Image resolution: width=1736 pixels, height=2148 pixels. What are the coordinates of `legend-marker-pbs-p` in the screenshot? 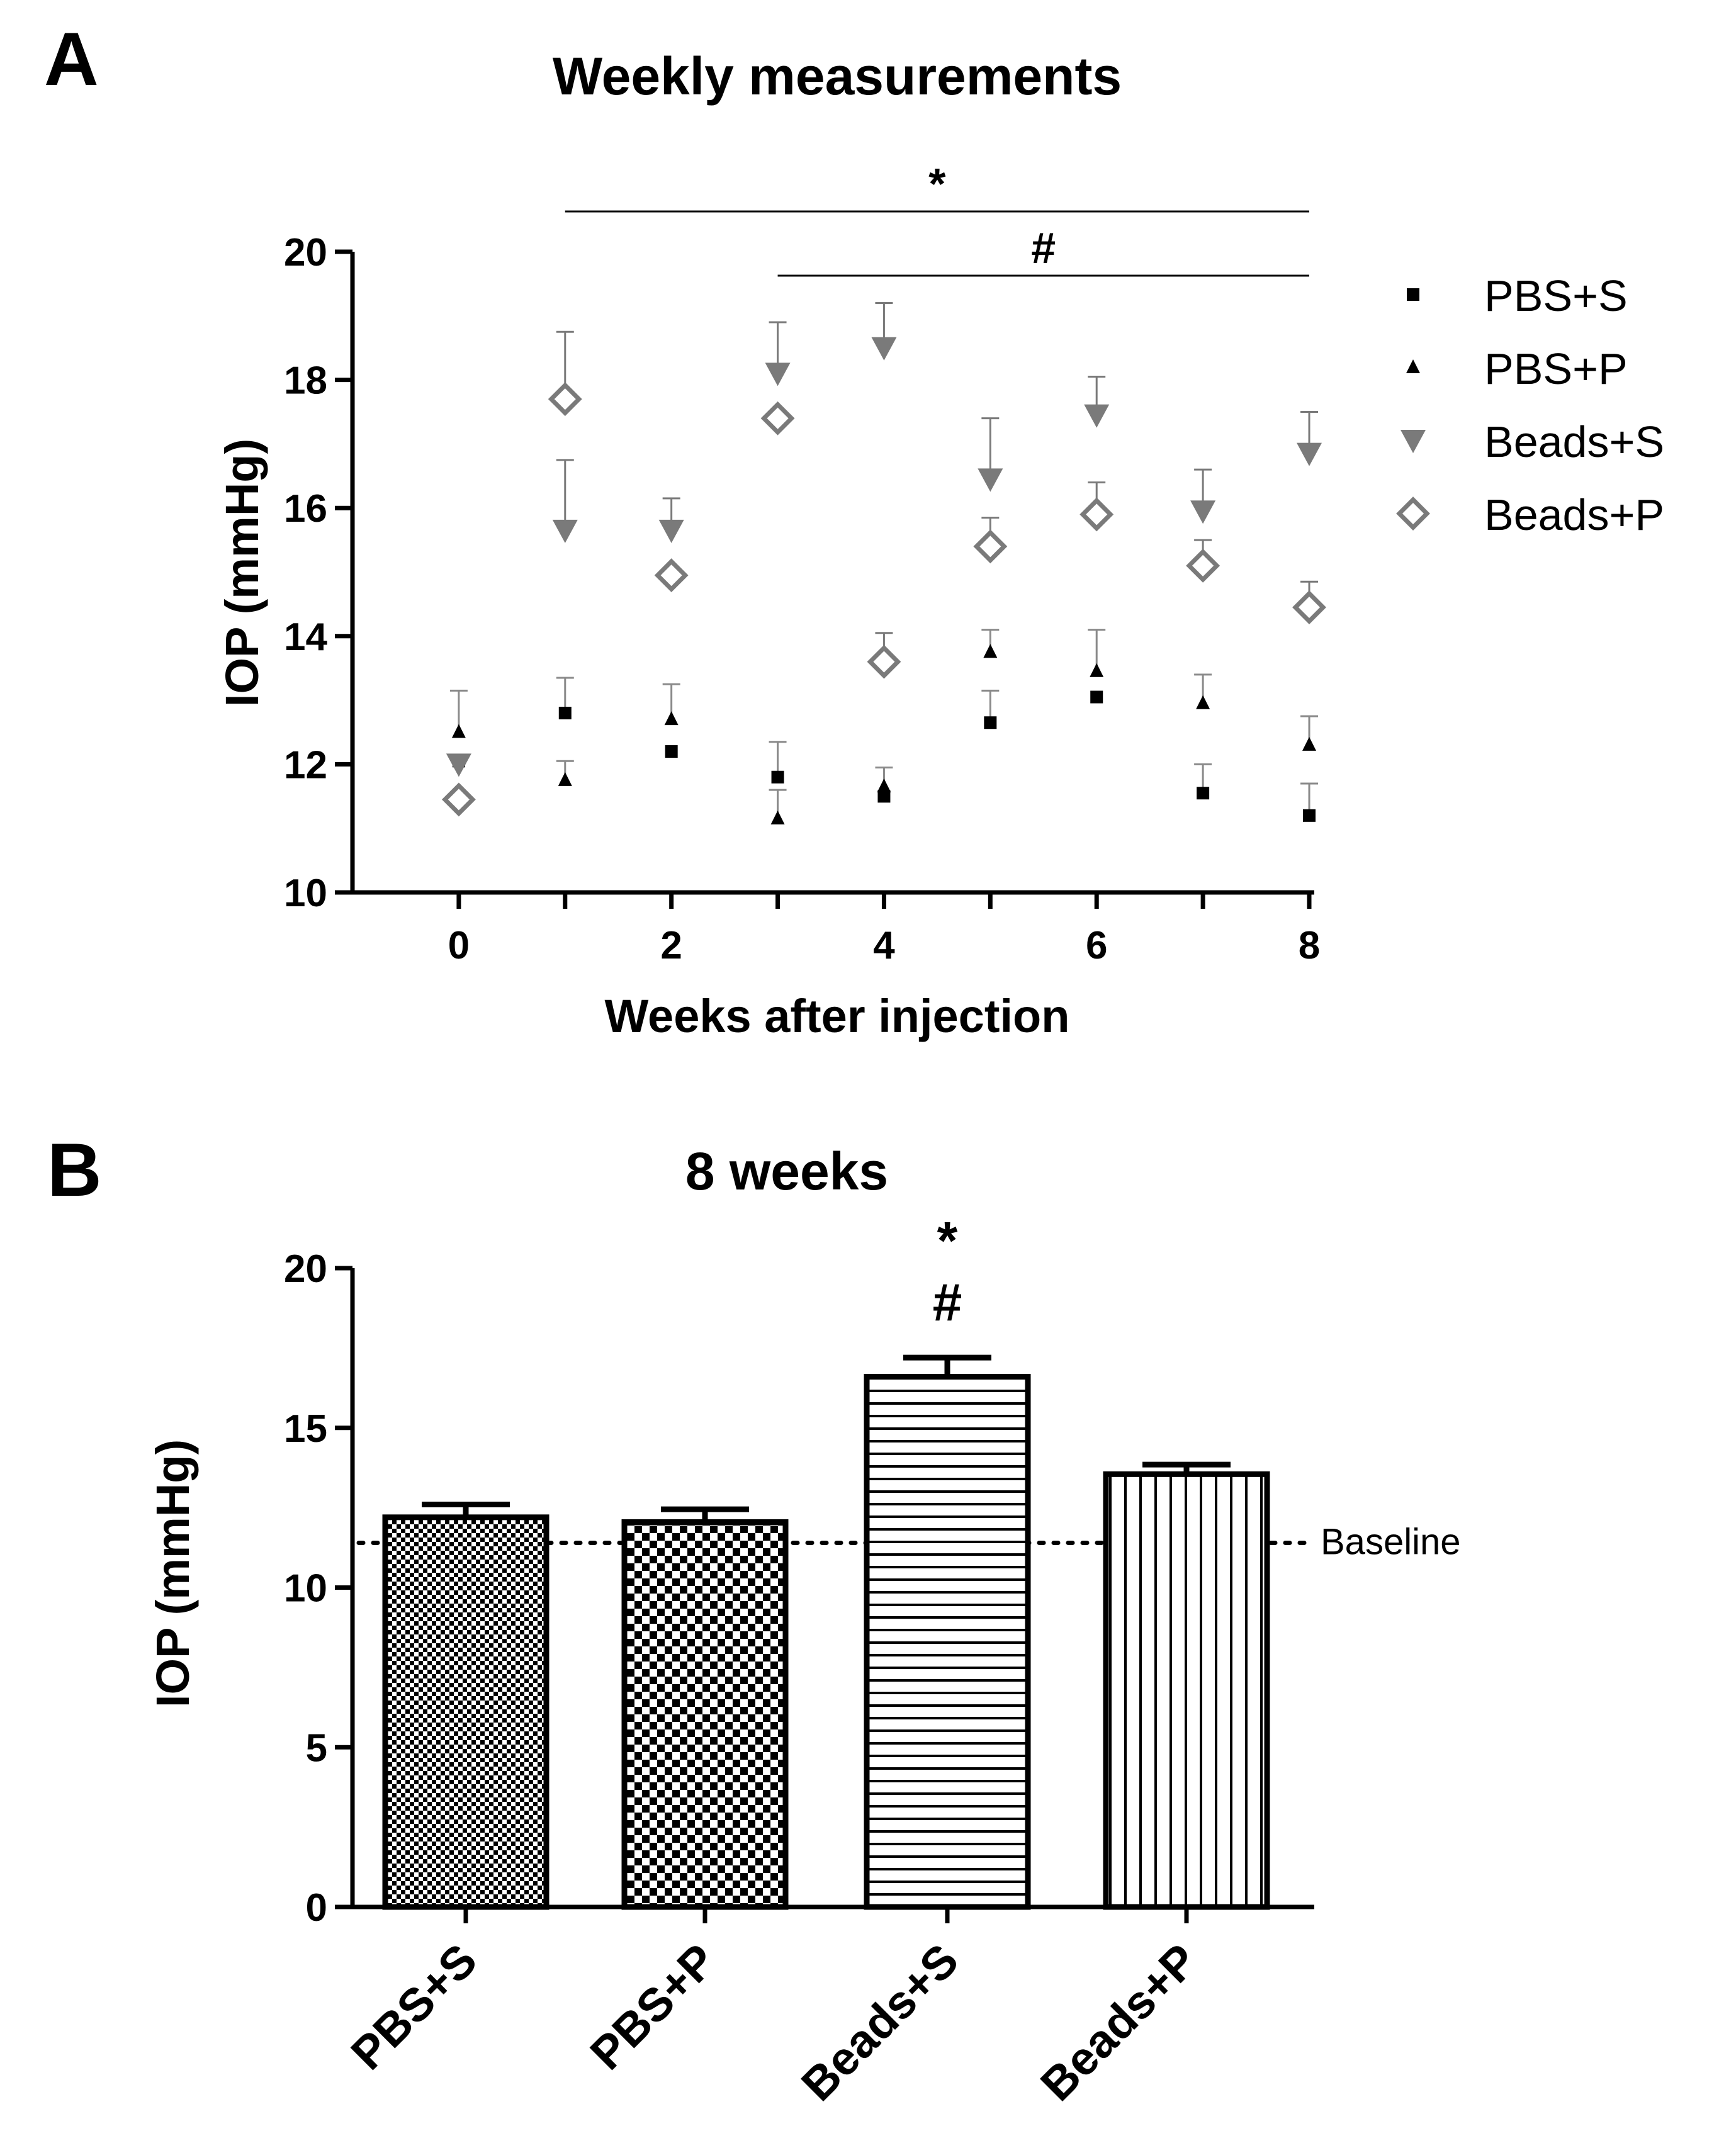 It's located at (1413, 366).